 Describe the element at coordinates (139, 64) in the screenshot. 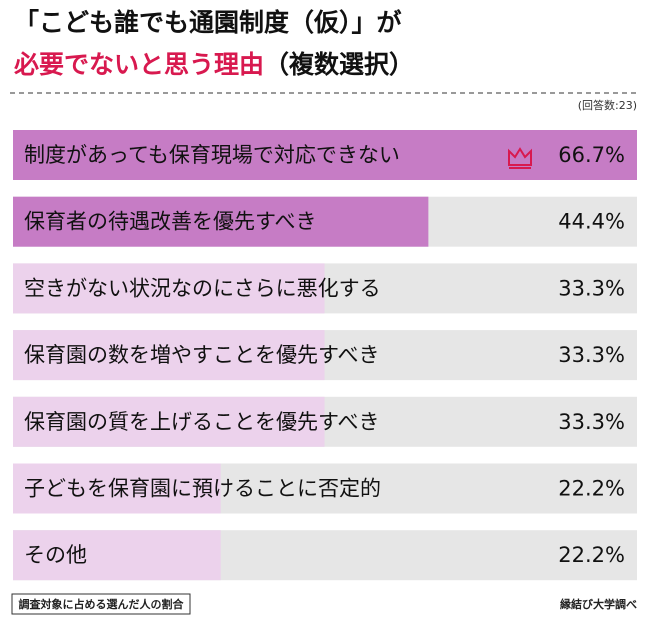

I see `title-highlight: 必要でないと思う理由` at that location.